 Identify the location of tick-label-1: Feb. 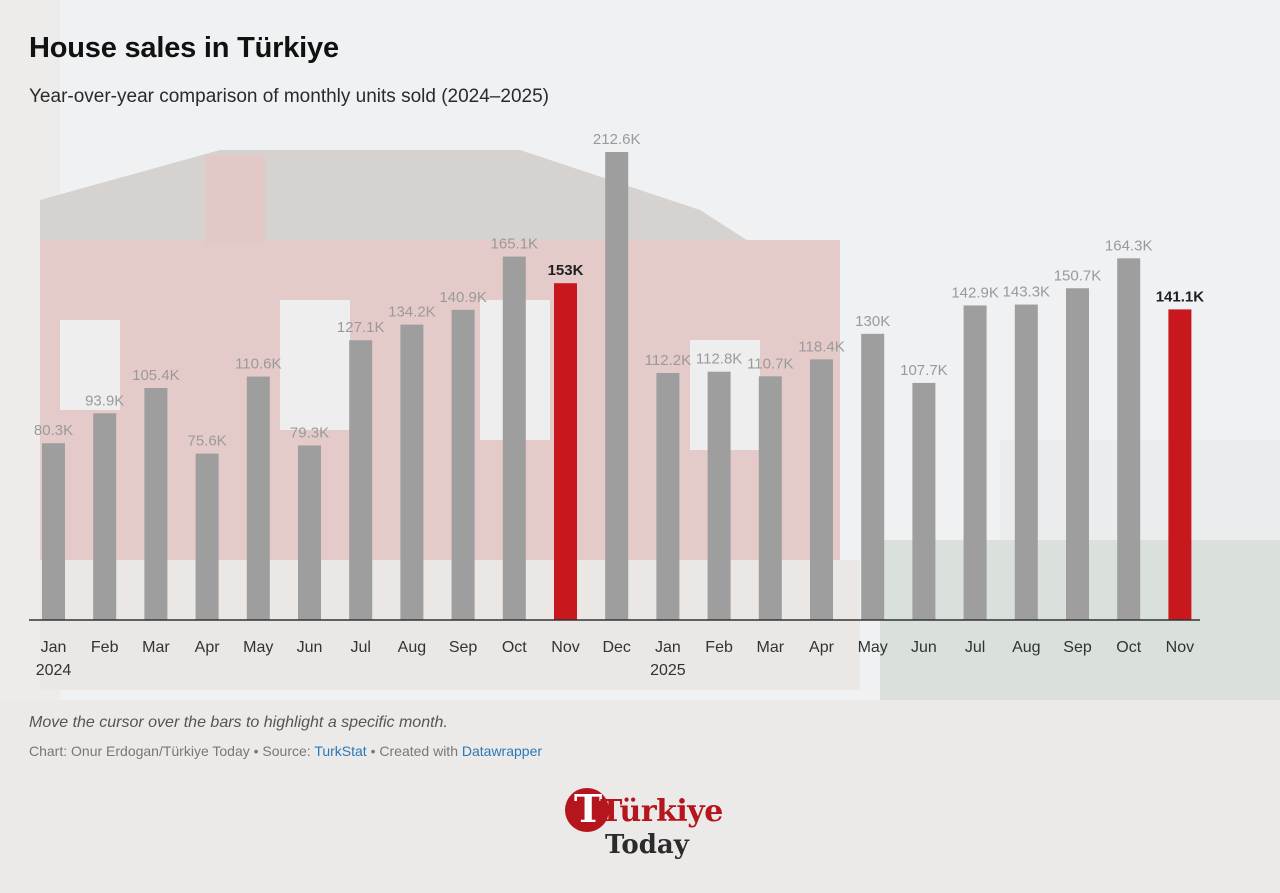
(105, 647).